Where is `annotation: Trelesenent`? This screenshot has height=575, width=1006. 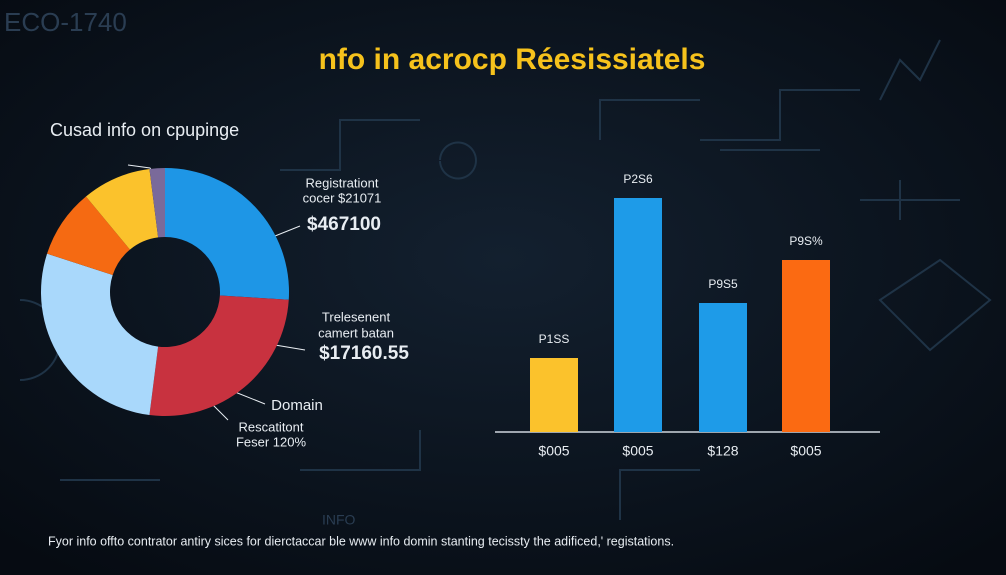
annotation: Trelesenent is located at coordinates (356, 316).